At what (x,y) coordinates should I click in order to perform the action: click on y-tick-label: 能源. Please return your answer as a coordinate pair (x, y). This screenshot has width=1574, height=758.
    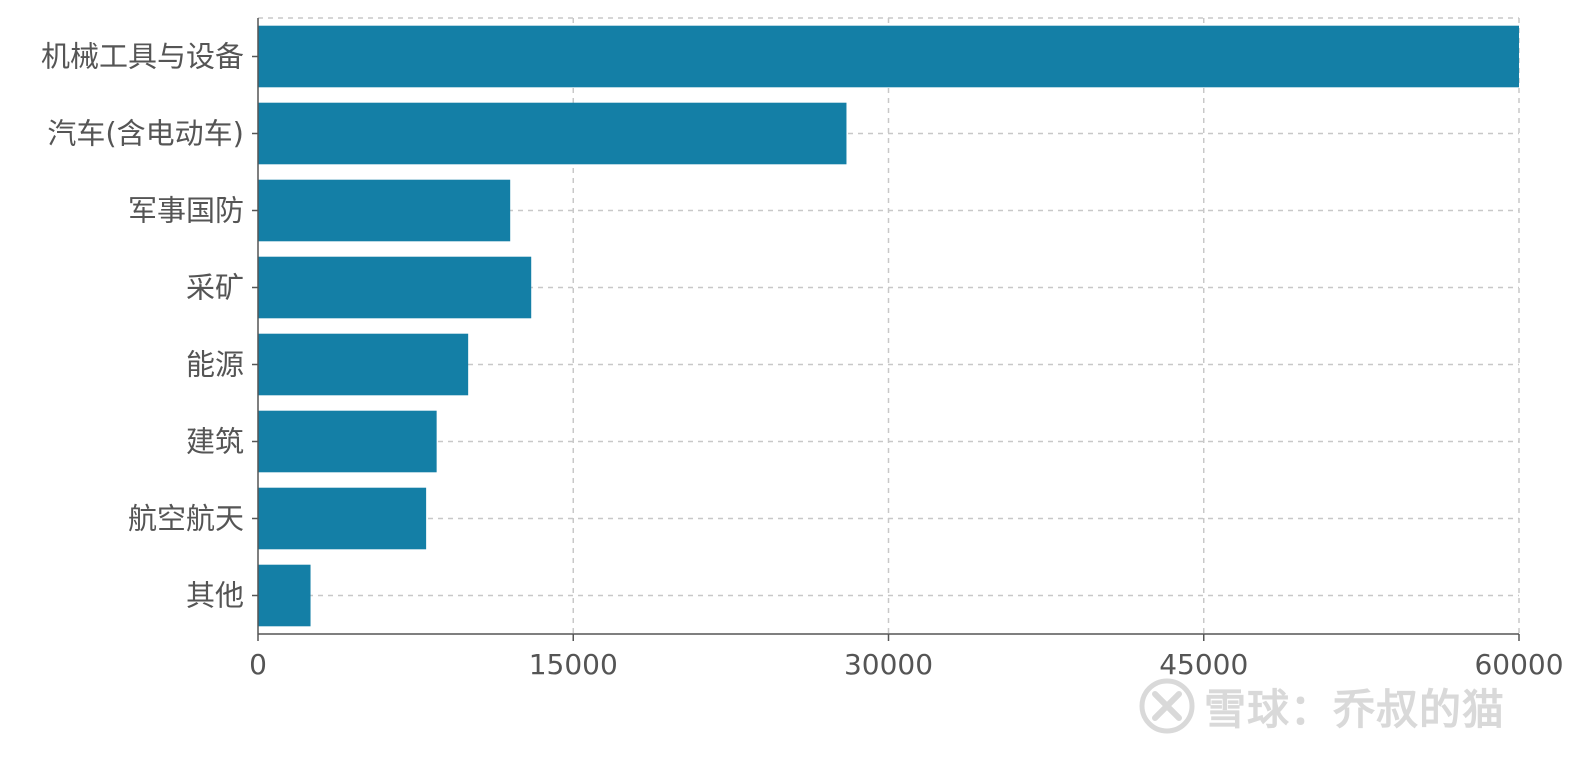
    Looking at the image, I should click on (215, 365).